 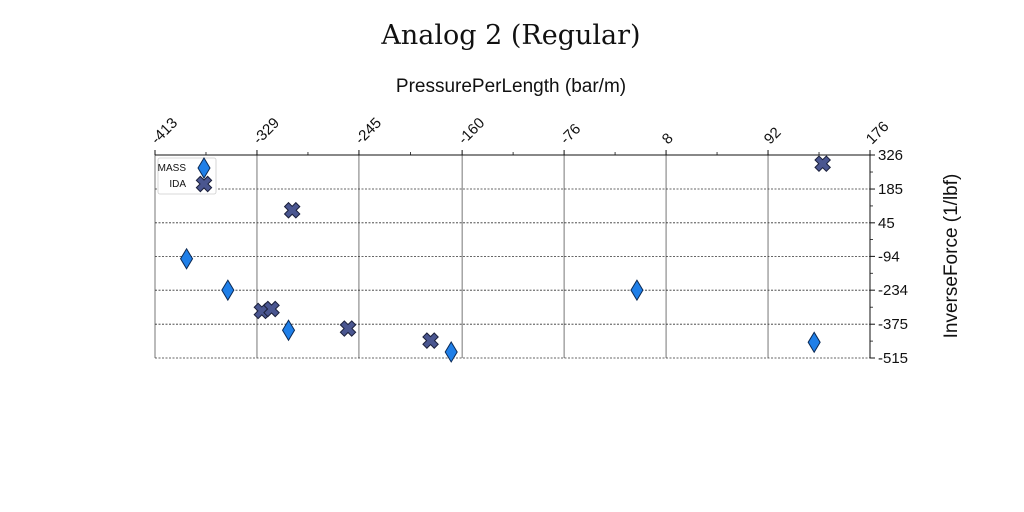 I want to click on x-tick-label: -329, so click(x=266, y=131).